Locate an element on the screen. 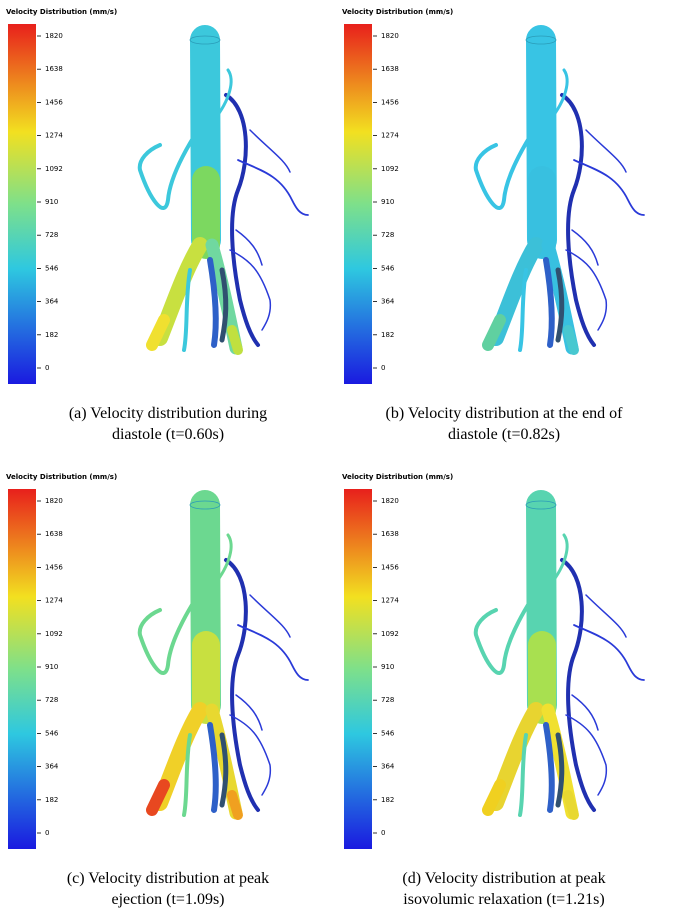  caption-line: (a) Velocity distribution during is located at coordinates (168, 413).